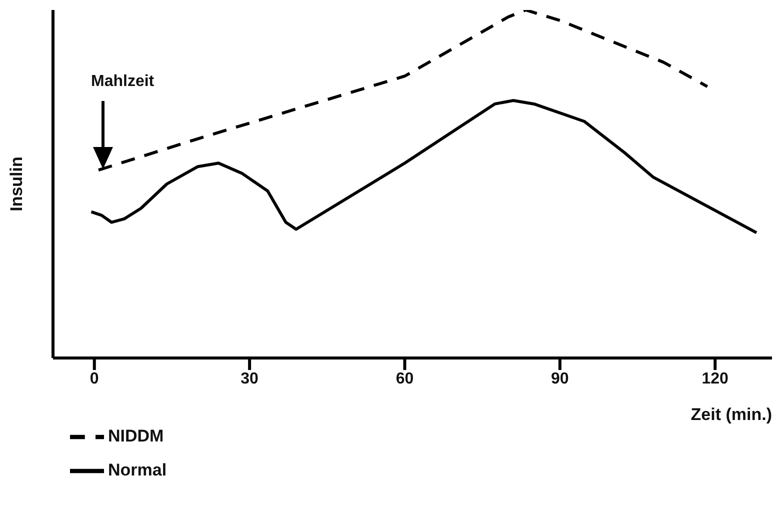  What do you see at coordinates (16, 184) in the screenshot?
I see `y-axis-title: Insulin` at bounding box center [16, 184].